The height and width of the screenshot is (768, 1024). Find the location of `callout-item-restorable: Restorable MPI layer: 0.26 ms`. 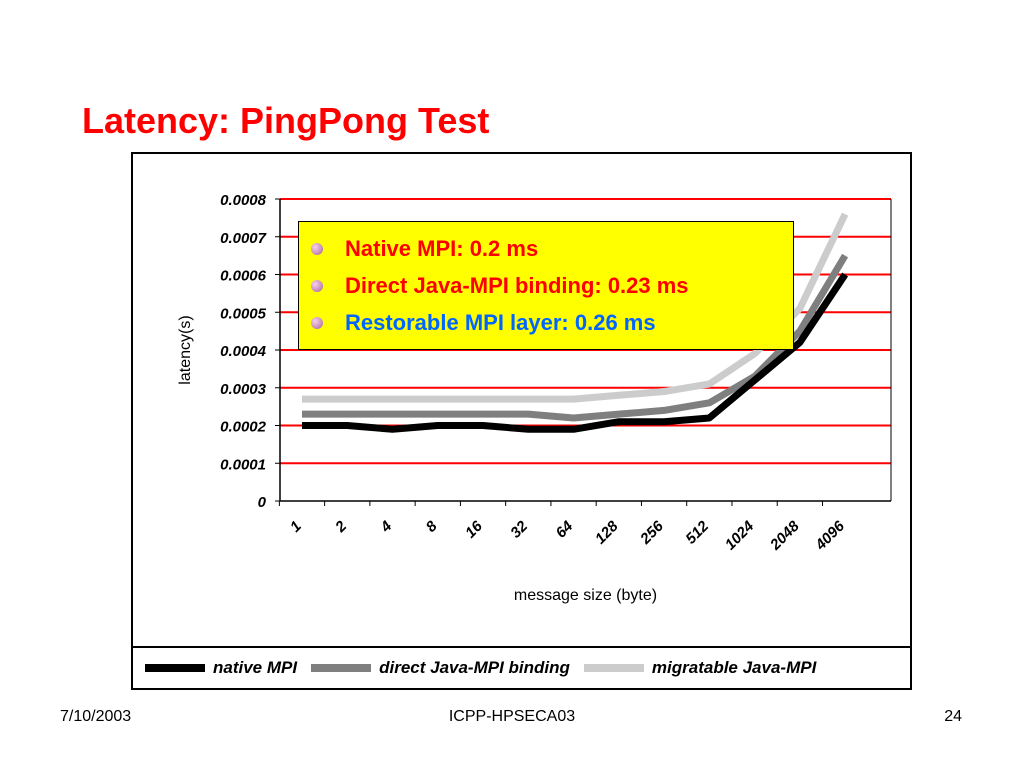

callout-item-restorable: Restorable MPI layer: 0.26 ms is located at coordinates (552, 322).